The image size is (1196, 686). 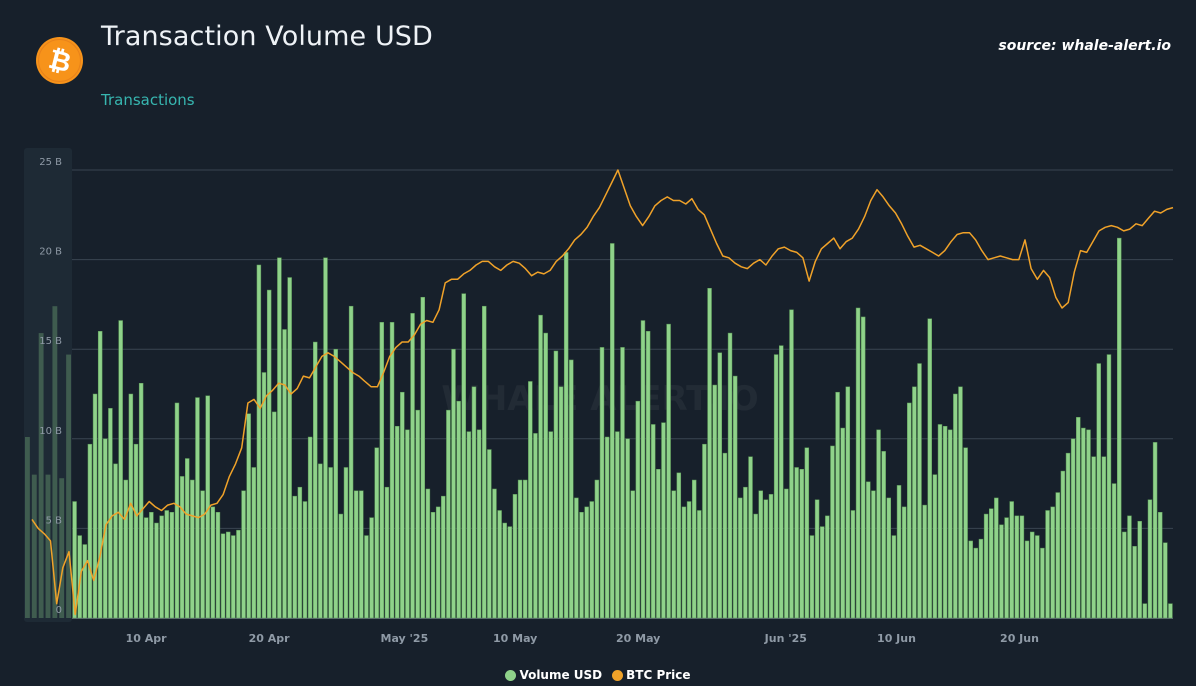 I want to click on range-navigator, so click(x=48, y=385).